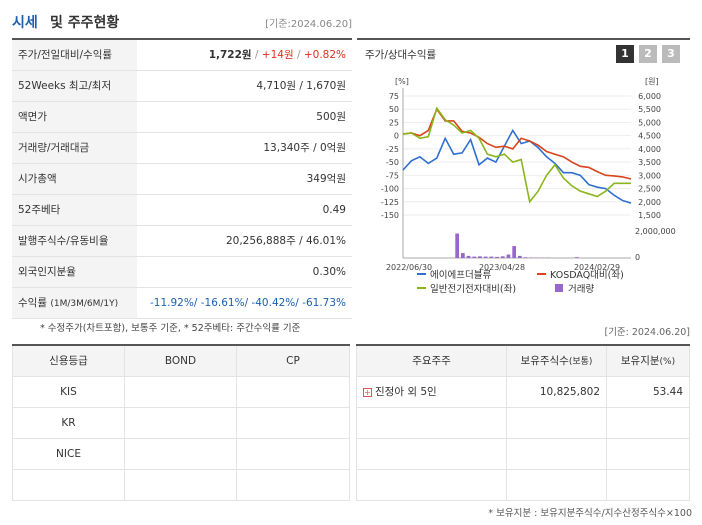  What do you see at coordinates (431, 360) in the screenshot?
I see `column-header: 주요주주` at bounding box center [431, 360].